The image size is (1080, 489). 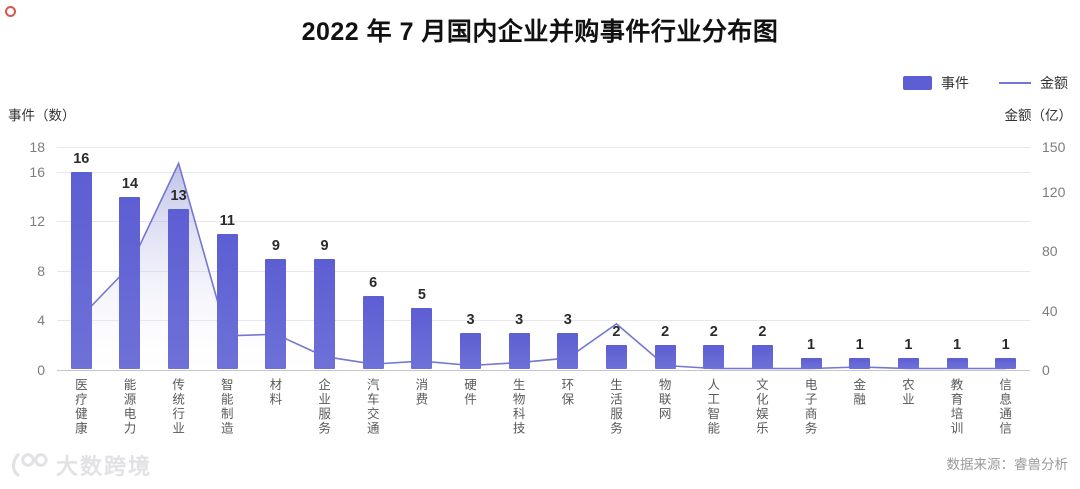 I want to click on right-axis-title: 金额（亿）, so click(x=1038, y=115).